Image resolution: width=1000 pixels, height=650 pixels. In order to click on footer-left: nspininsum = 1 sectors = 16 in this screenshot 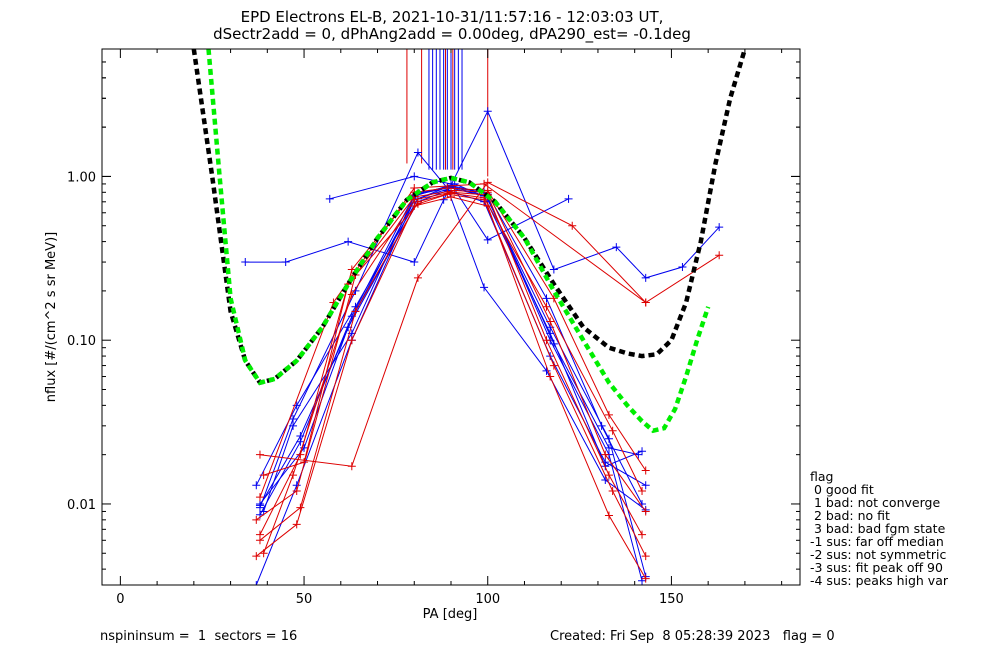, I will do `click(198, 636)`.